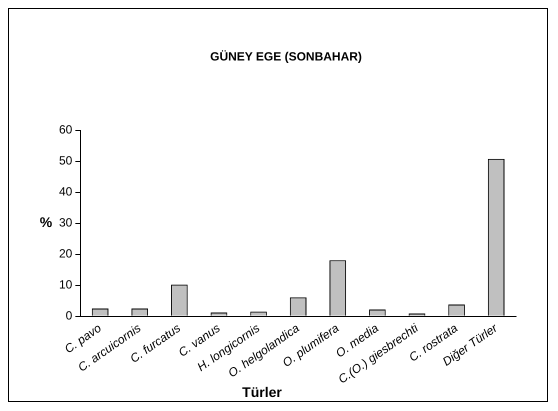 The image size is (558, 411). Describe the element at coordinates (65, 191) in the screenshot. I see `y-tick-label: 40` at that location.